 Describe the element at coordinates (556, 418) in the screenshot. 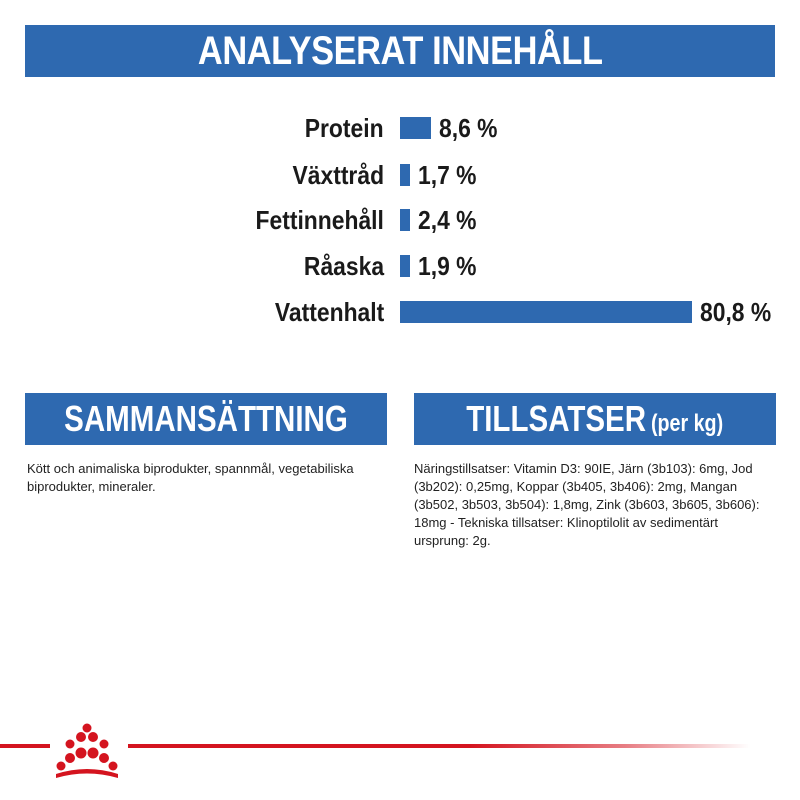

I see `additives-title: TILLSATSER` at that location.